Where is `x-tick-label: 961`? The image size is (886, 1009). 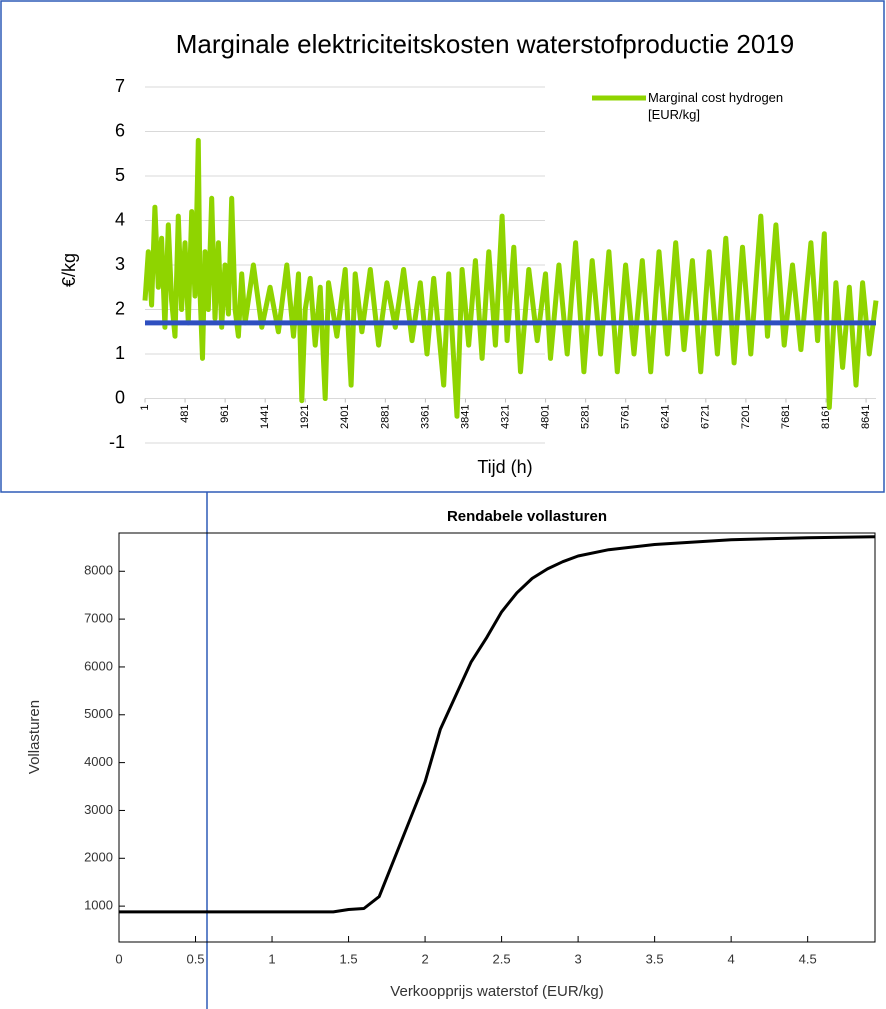 x-tick-label: 961 is located at coordinates (225, 414).